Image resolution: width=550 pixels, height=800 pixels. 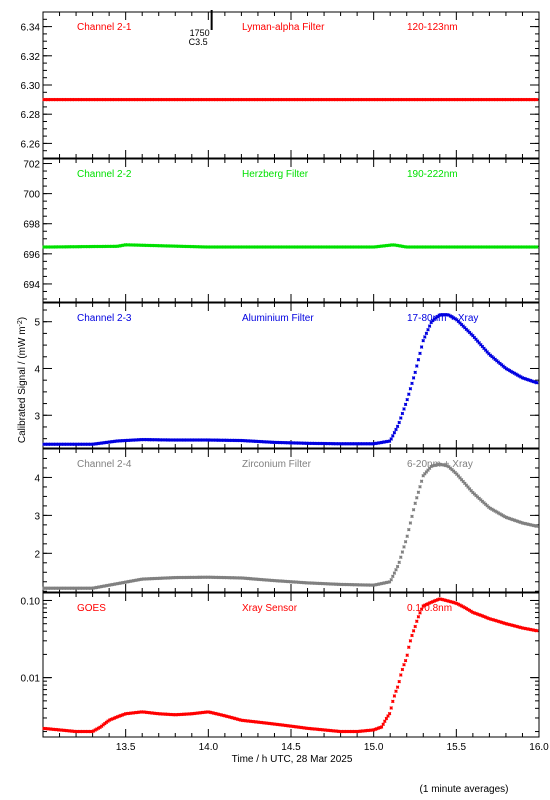 I want to click on channel-label: Channel 2-4, so click(x=104, y=464).